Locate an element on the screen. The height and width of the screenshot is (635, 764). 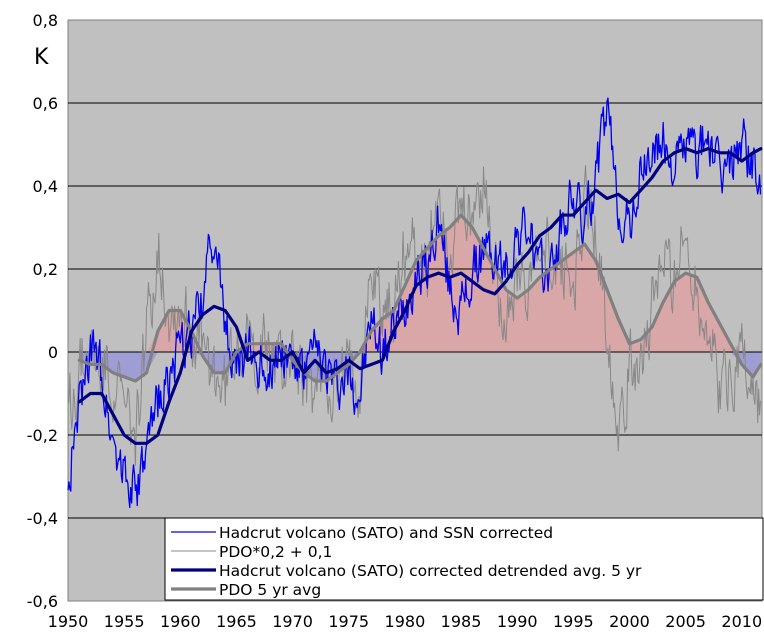
legend-label-pdo-5yr: PDO 5 yr avg is located at coordinates (270, 590).